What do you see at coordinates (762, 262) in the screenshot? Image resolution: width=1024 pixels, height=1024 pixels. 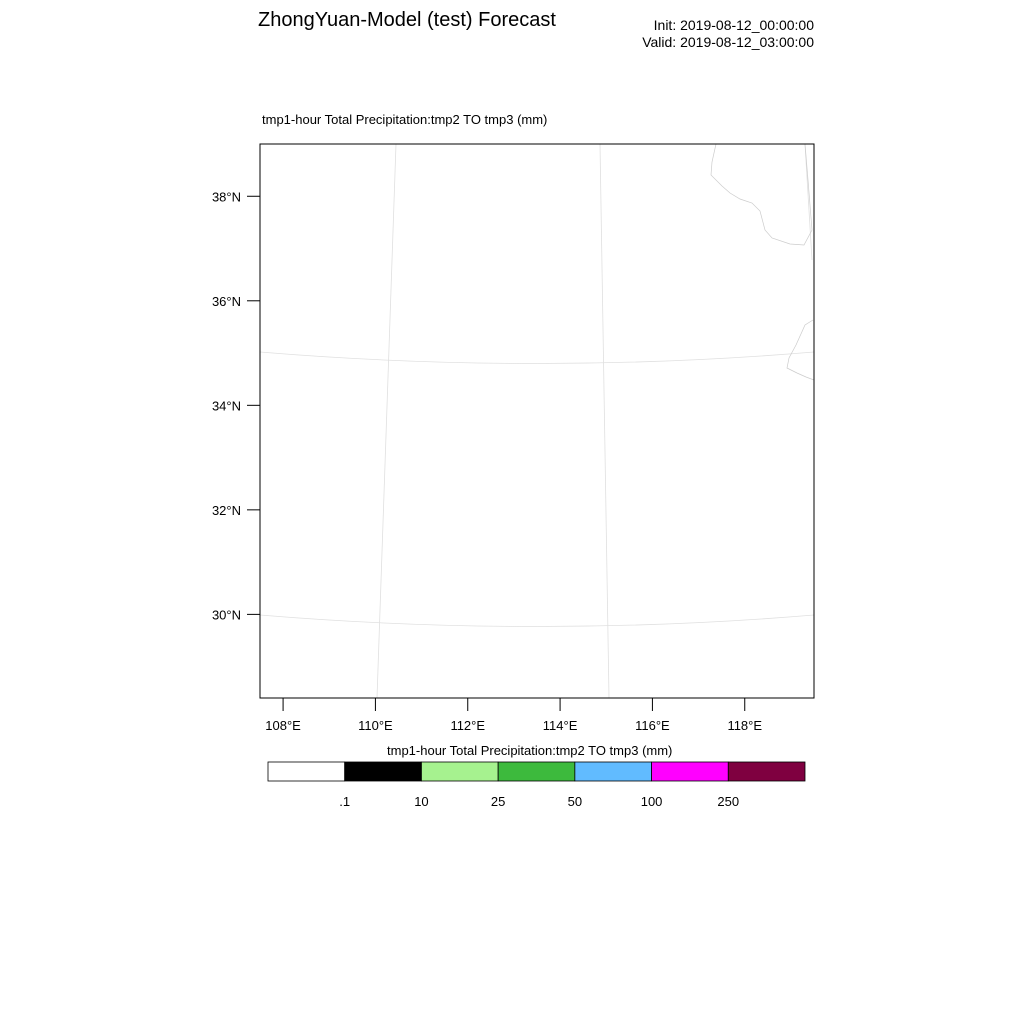 I see `coastline` at bounding box center [762, 262].